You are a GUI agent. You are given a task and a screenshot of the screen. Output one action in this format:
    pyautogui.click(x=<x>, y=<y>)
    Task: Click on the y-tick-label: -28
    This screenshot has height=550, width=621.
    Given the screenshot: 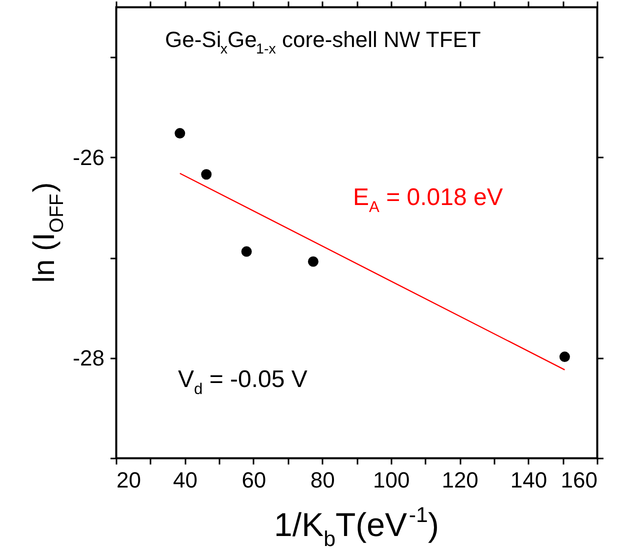 What is the action you would take?
    pyautogui.click(x=88, y=357)
    